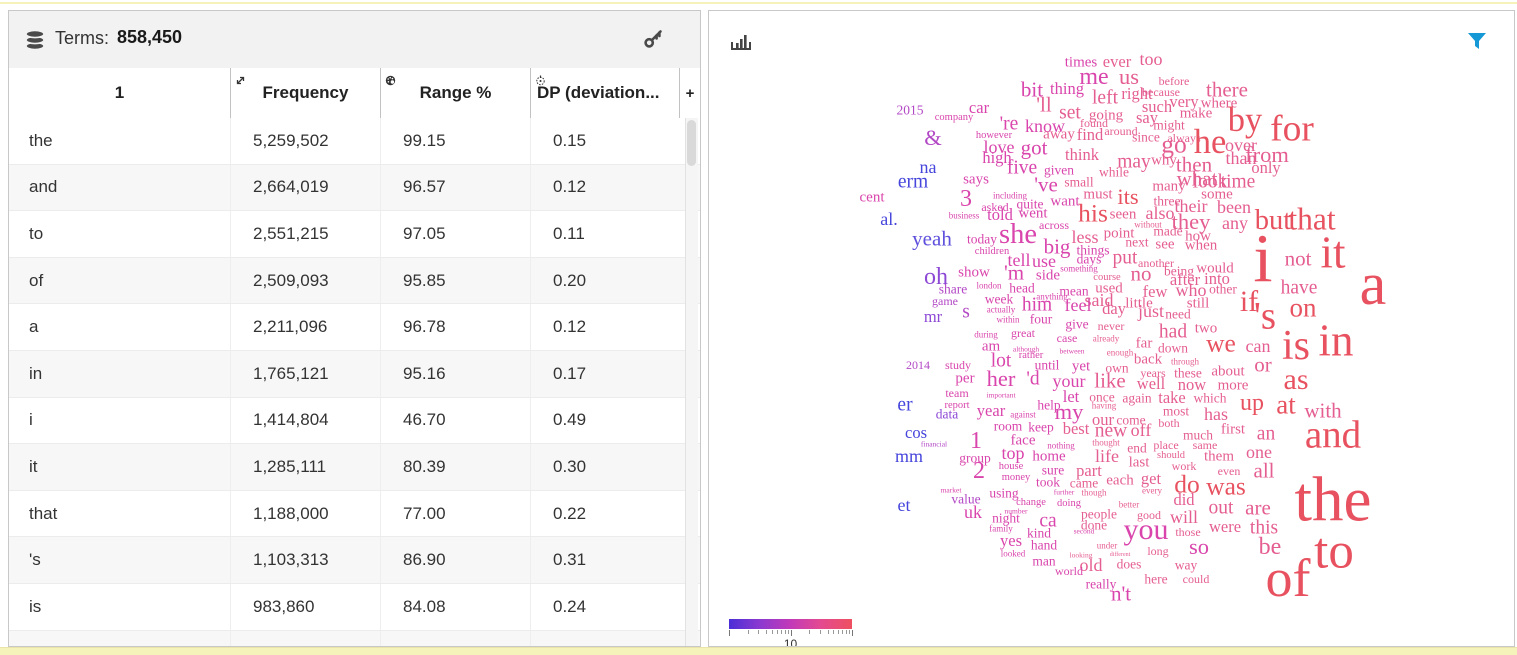 The image size is (1517, 655). What do you see at coordinates (1192, 384) in the screenshot?
I see `cloud-word: now` at bounding box center [1192, 384].